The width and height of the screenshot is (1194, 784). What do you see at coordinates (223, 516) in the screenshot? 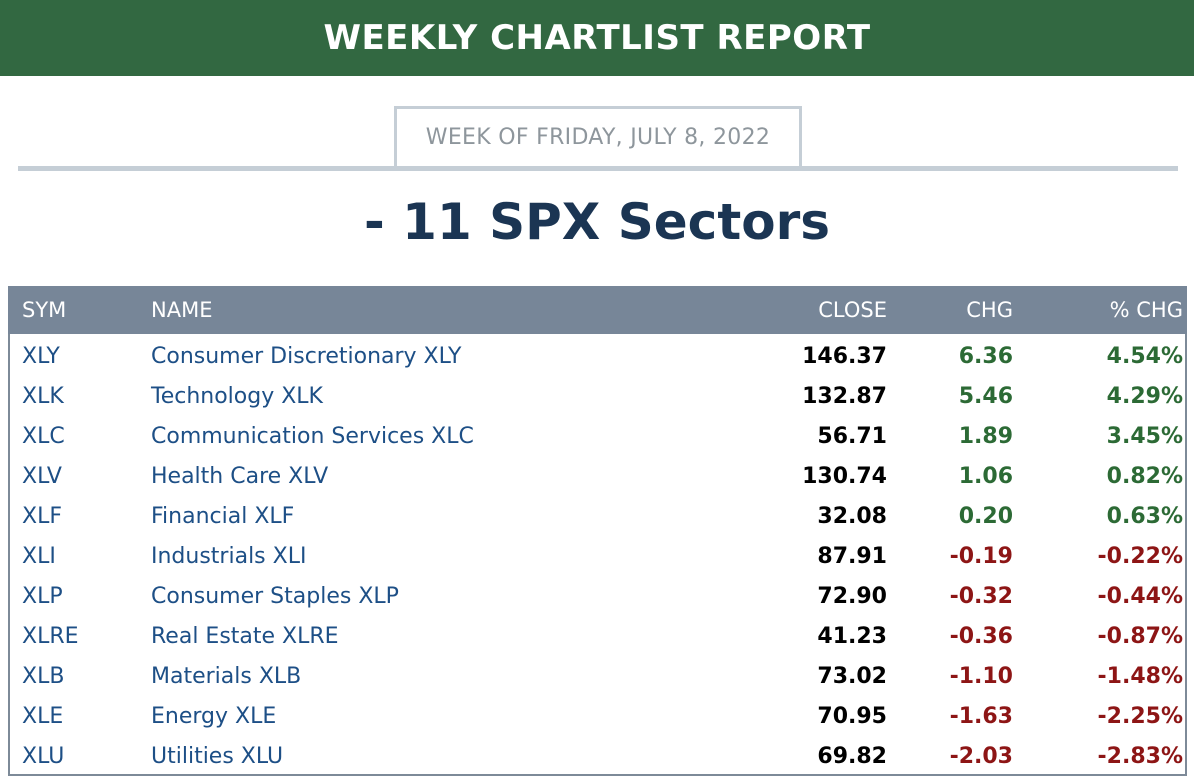
I see `row-name-link: Financial XLF` at bounding box center [223, 516].